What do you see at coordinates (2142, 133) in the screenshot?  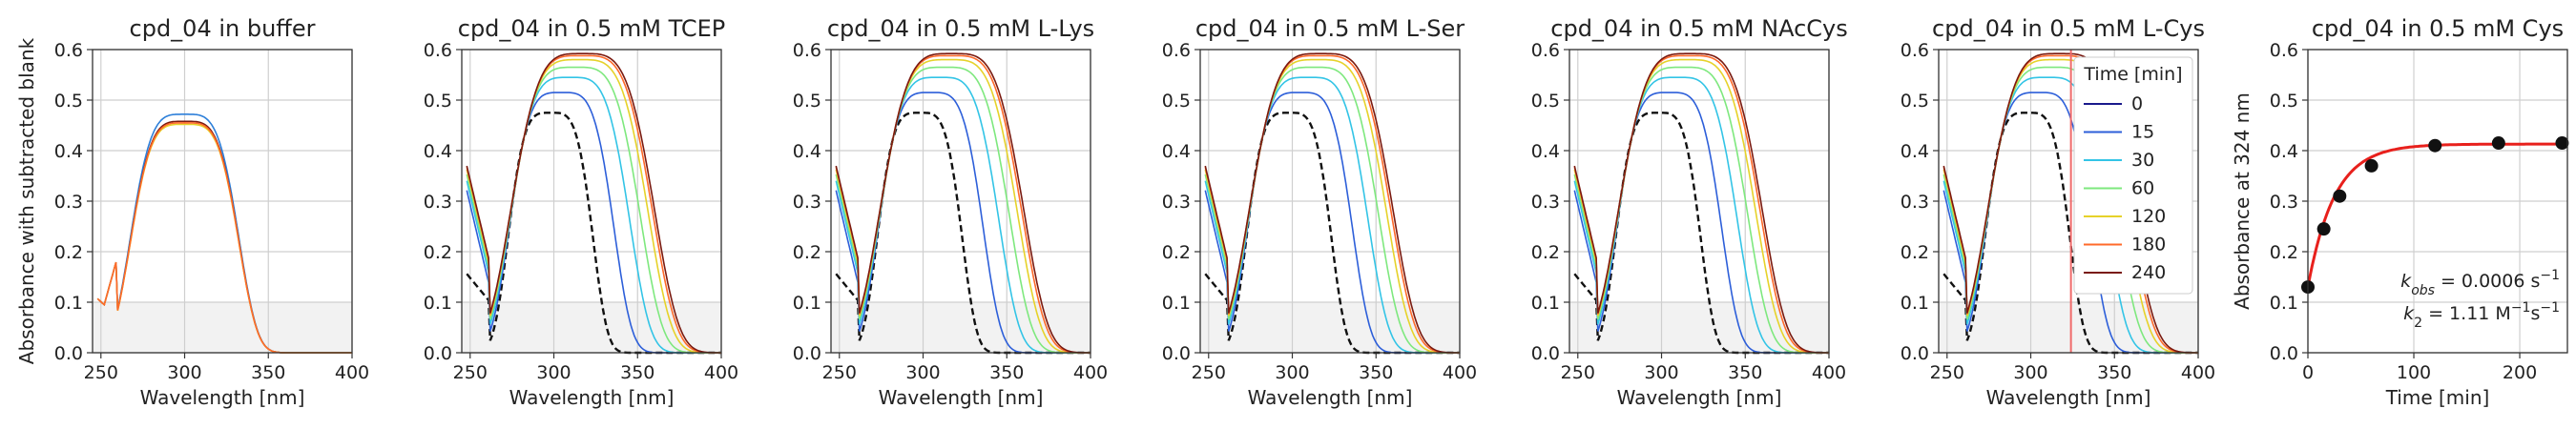 I see `legend-entry-15: 15` at bounding box center [2142, 133].